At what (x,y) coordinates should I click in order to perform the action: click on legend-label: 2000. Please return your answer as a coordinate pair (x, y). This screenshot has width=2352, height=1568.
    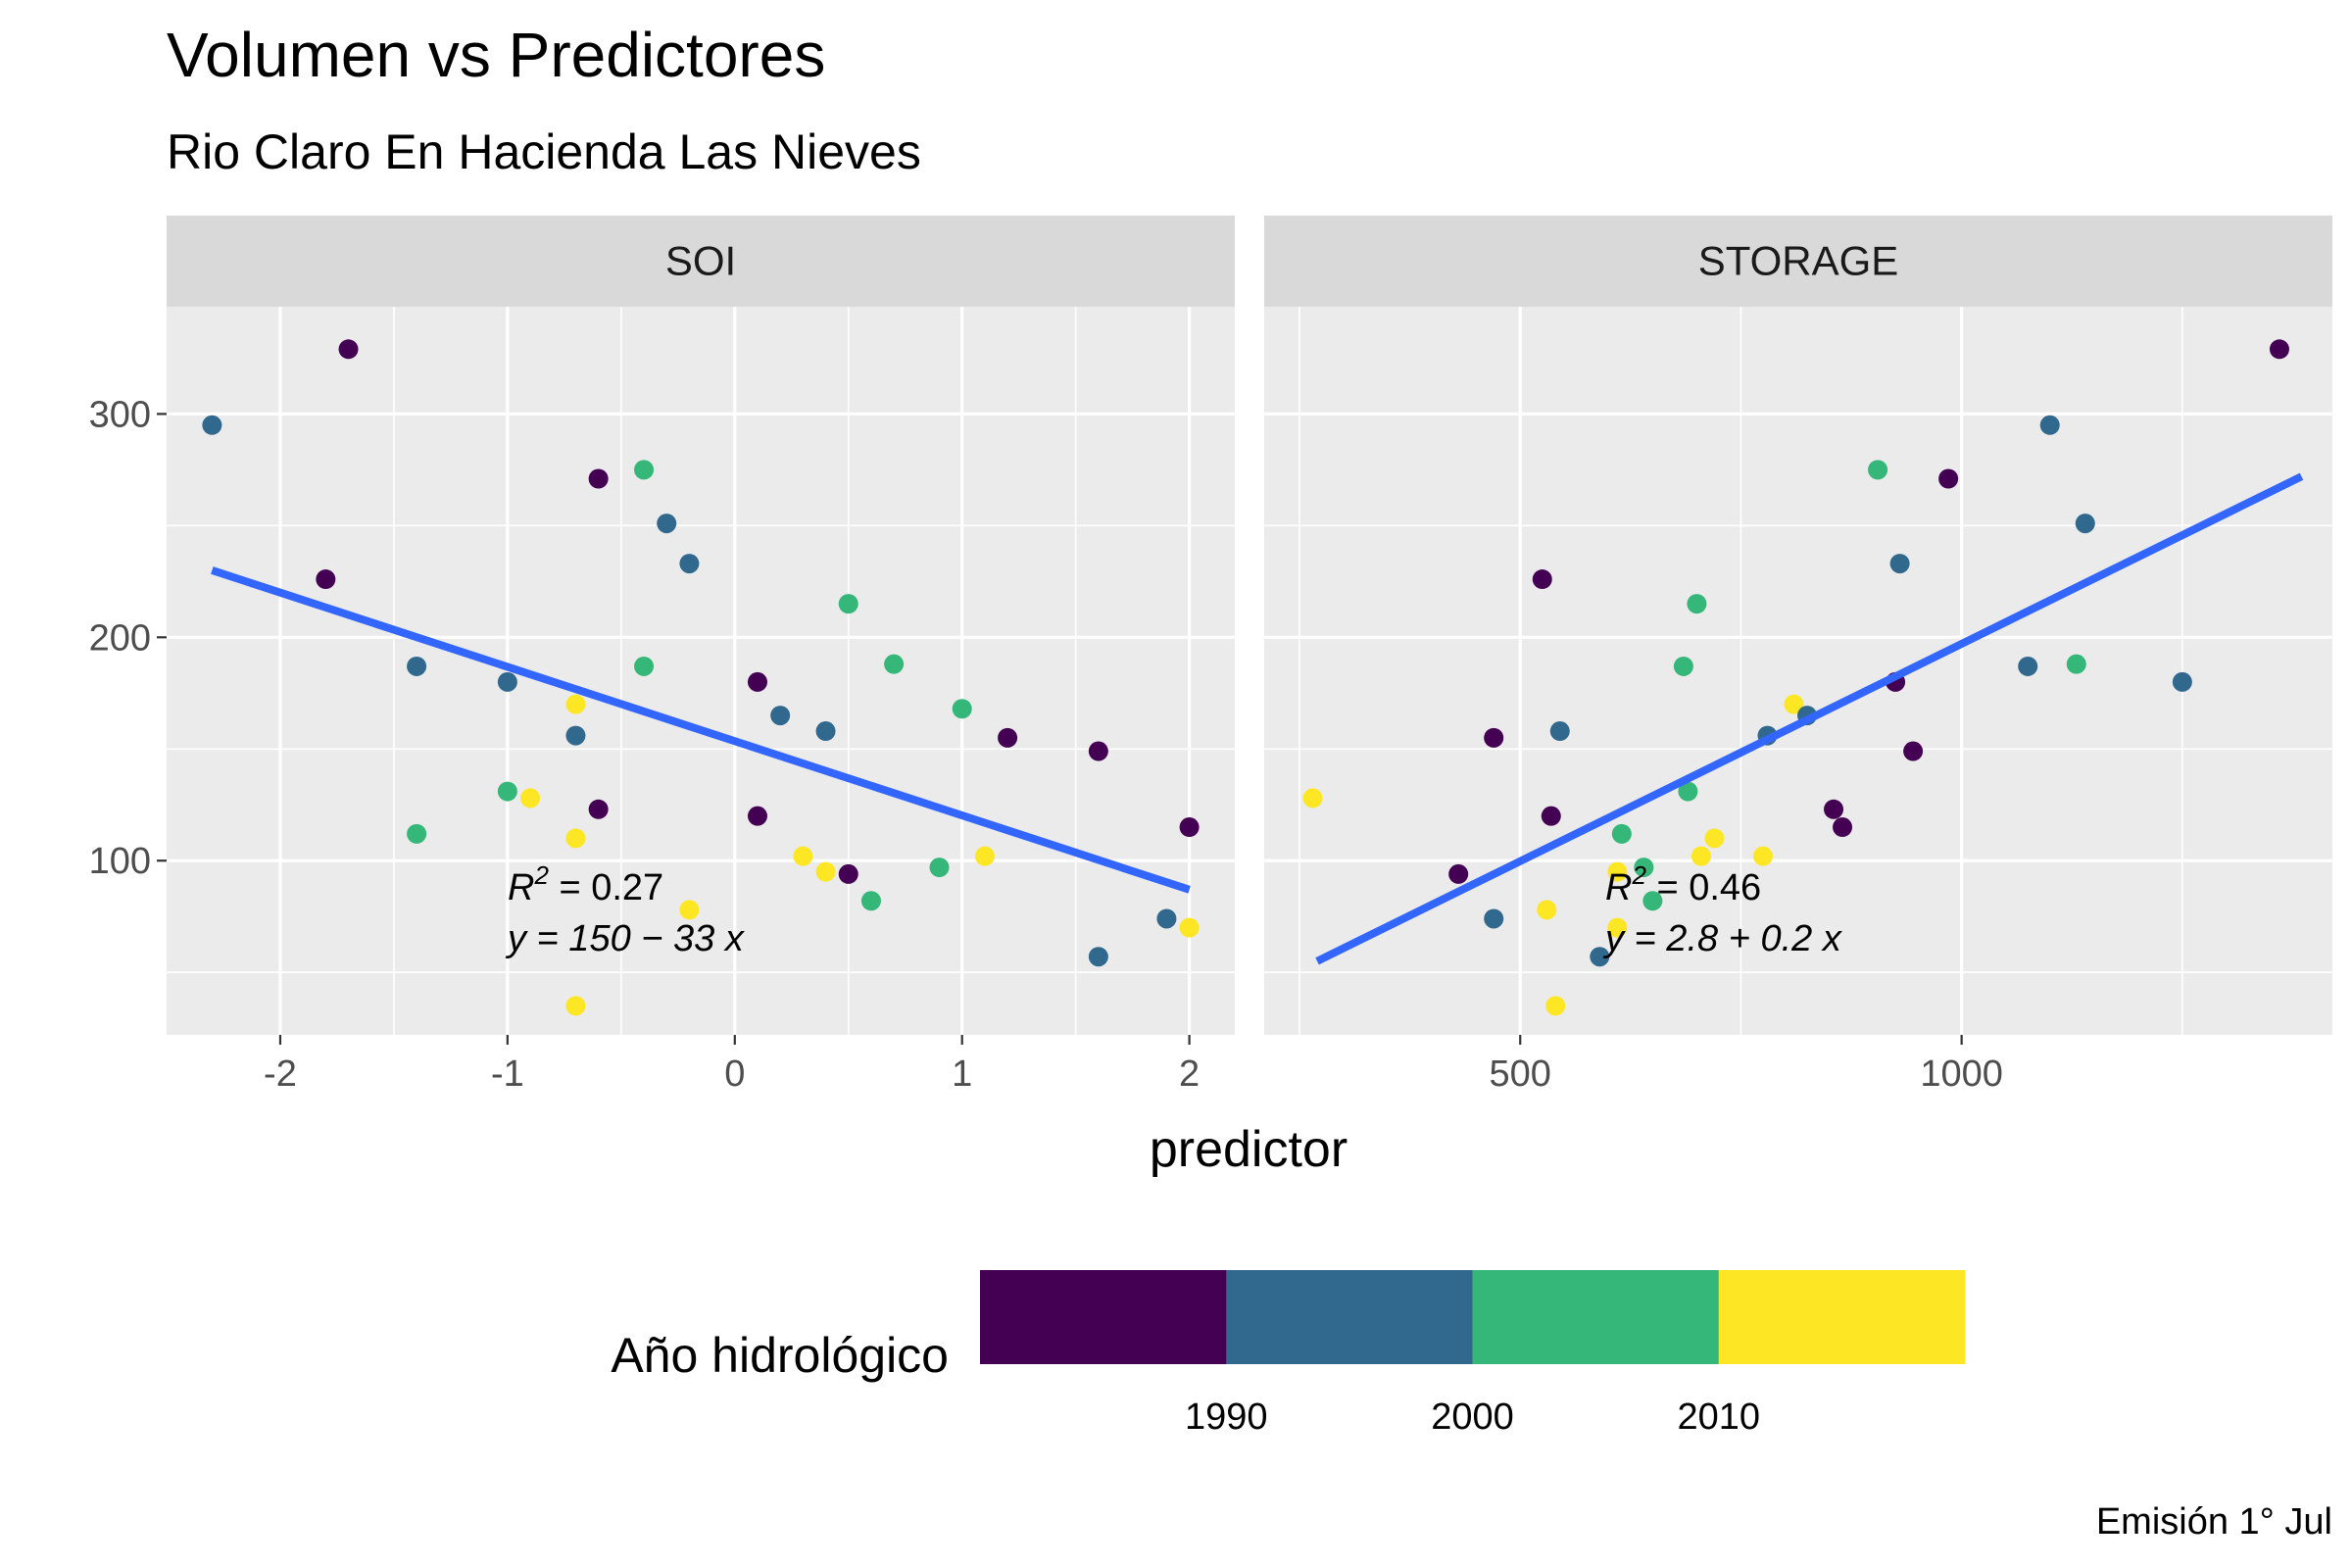
    Looking at the image, I should click on (1472, 1417).